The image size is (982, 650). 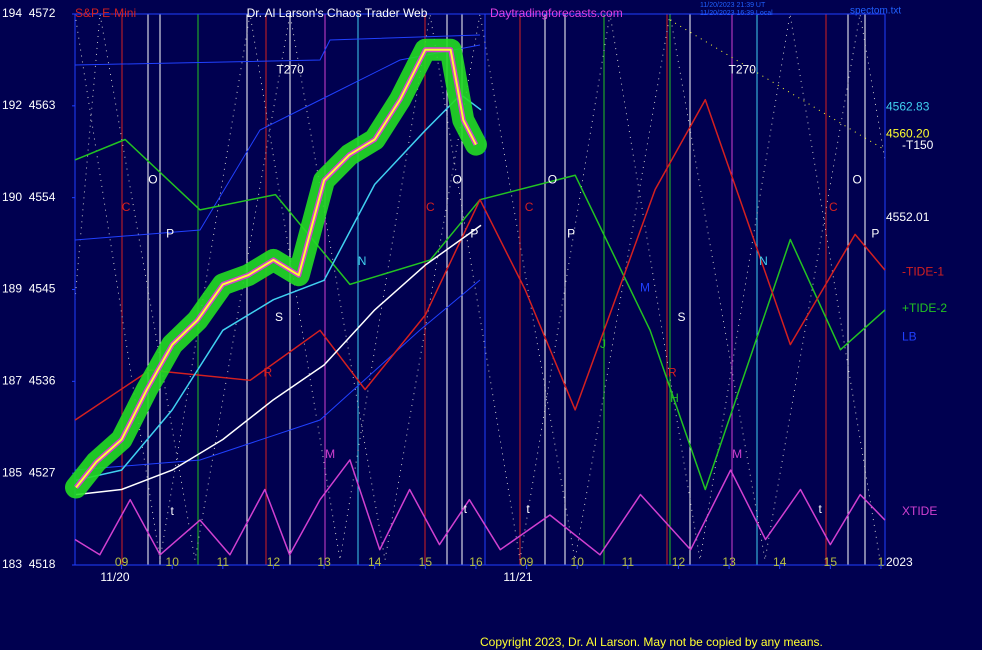 I want to click on header-left: S&P E-Mini, so click(x=105, y=13).